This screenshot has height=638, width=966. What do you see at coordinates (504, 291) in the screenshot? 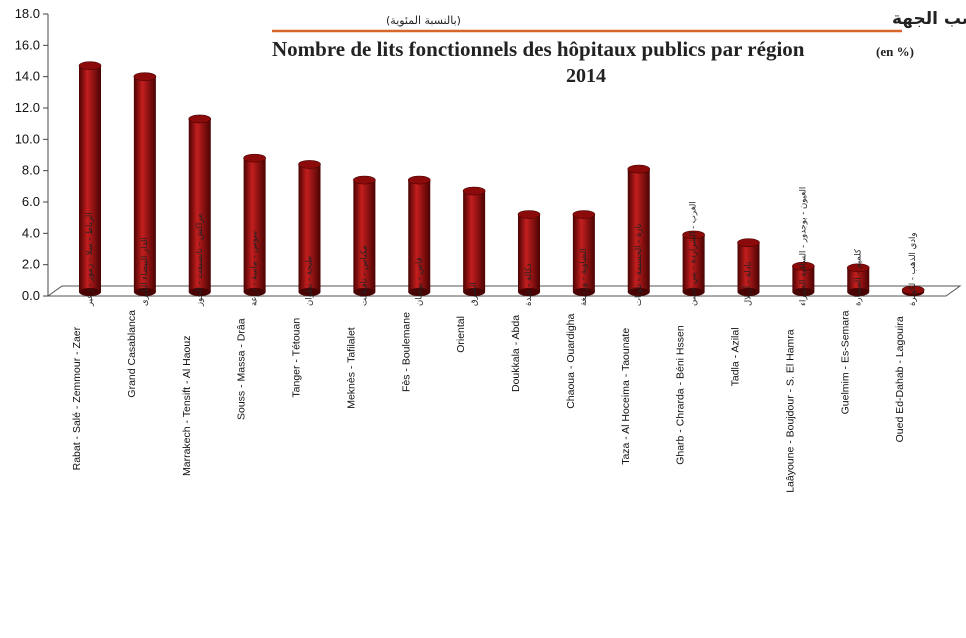
I see `chart-floor` at bounding box center [504, 291].